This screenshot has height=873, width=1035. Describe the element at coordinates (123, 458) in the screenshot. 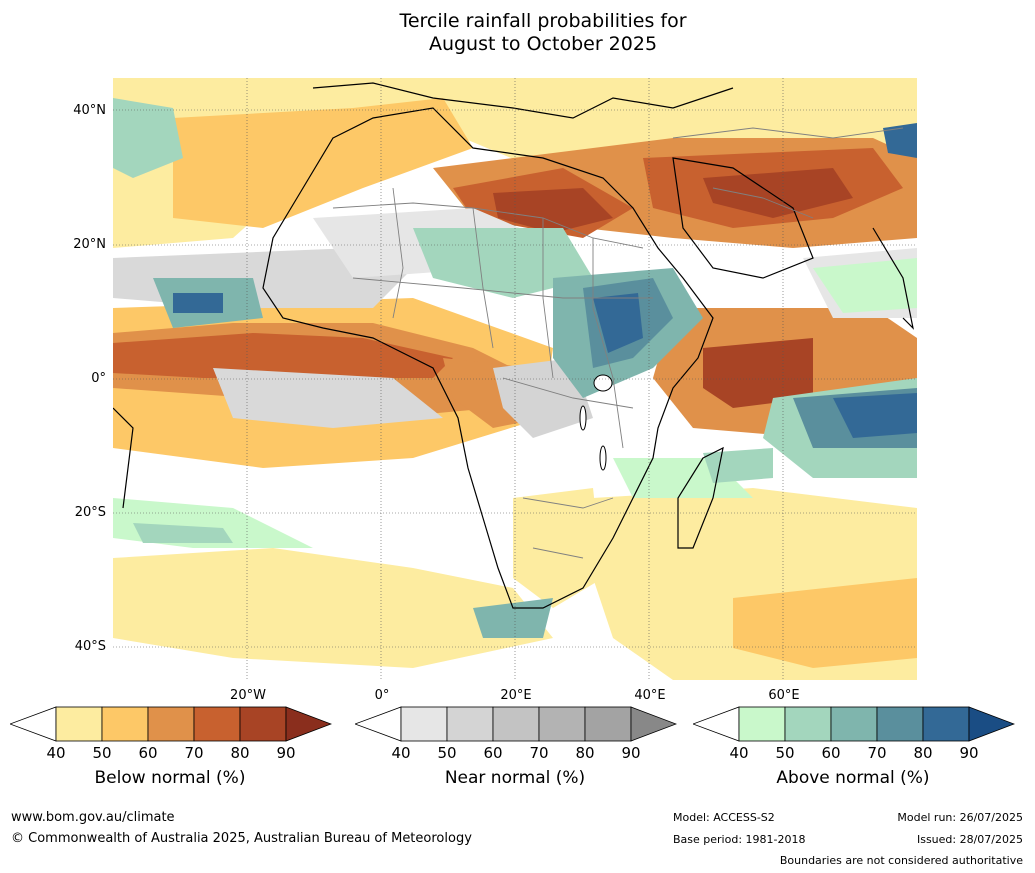

I see `south-america-coast` at that location.